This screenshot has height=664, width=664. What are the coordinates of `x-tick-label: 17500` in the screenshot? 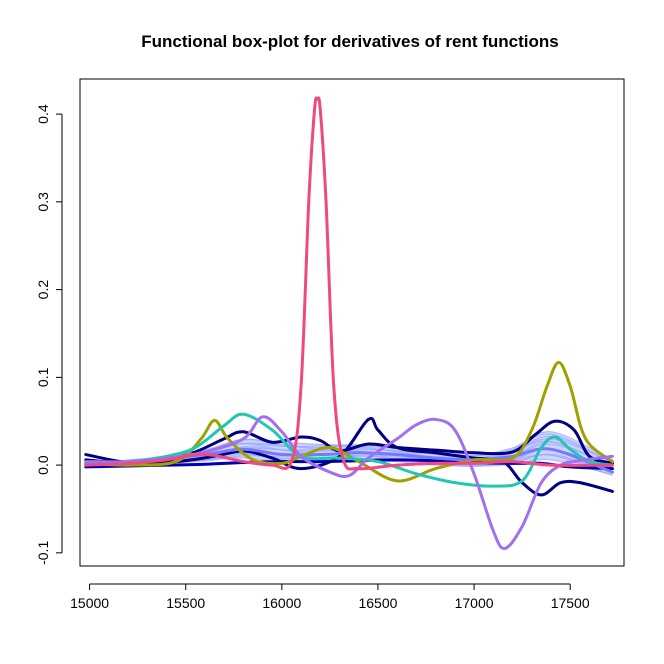 It's located at (570, 603).